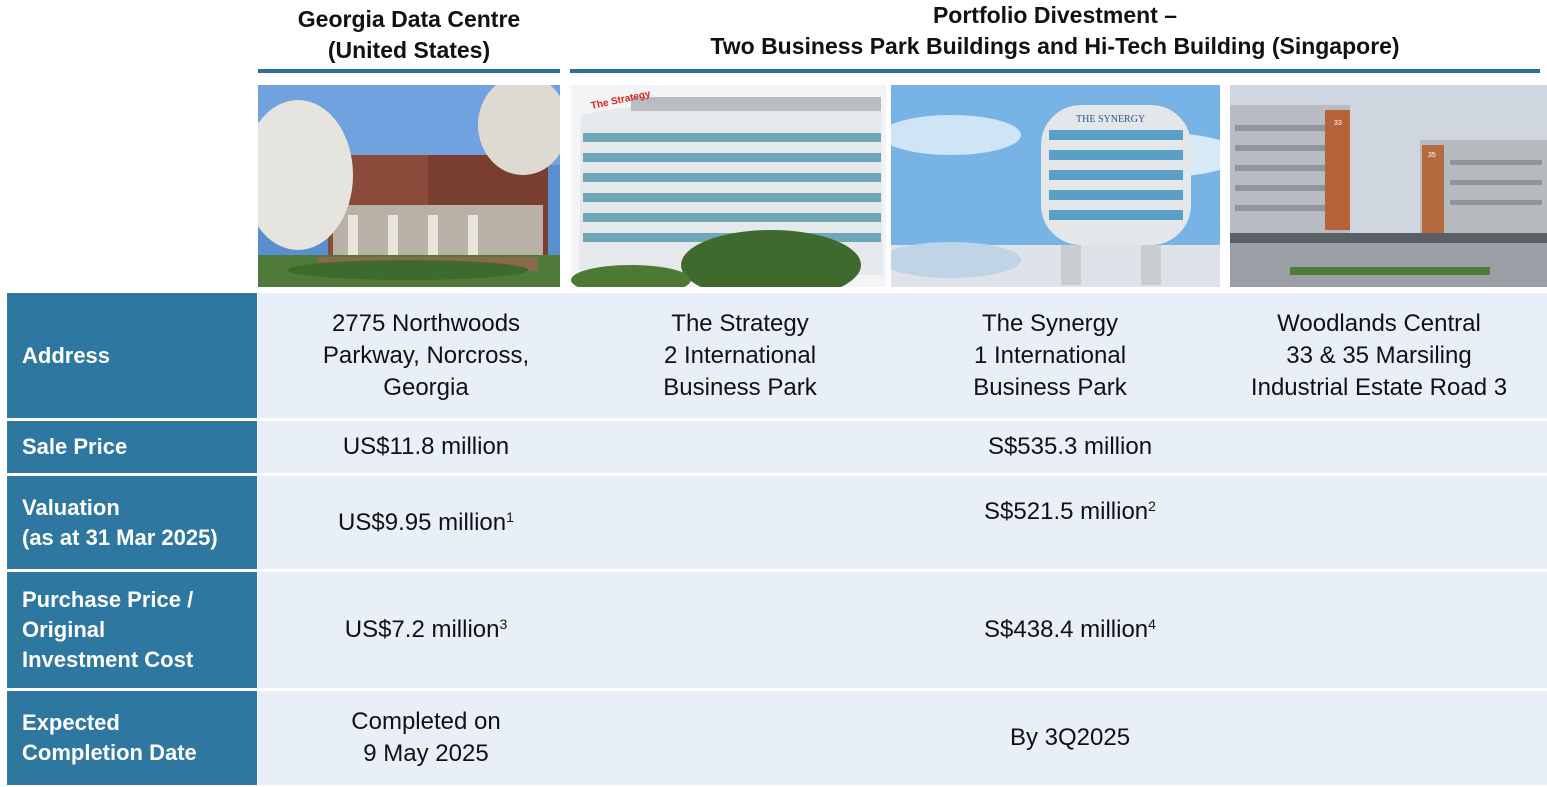  I want to click on valuation-label-line-1: Valuation, so click(71, 507).